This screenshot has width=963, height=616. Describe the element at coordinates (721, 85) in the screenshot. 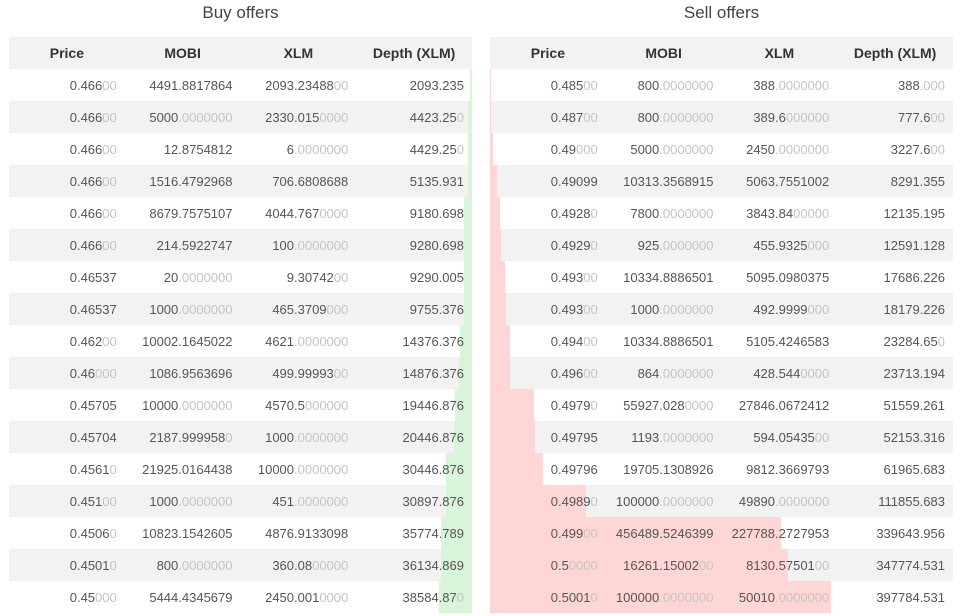

I see `sell-offer-row: 0.48500 800.0000000 388.0000000 388.000` at that location.